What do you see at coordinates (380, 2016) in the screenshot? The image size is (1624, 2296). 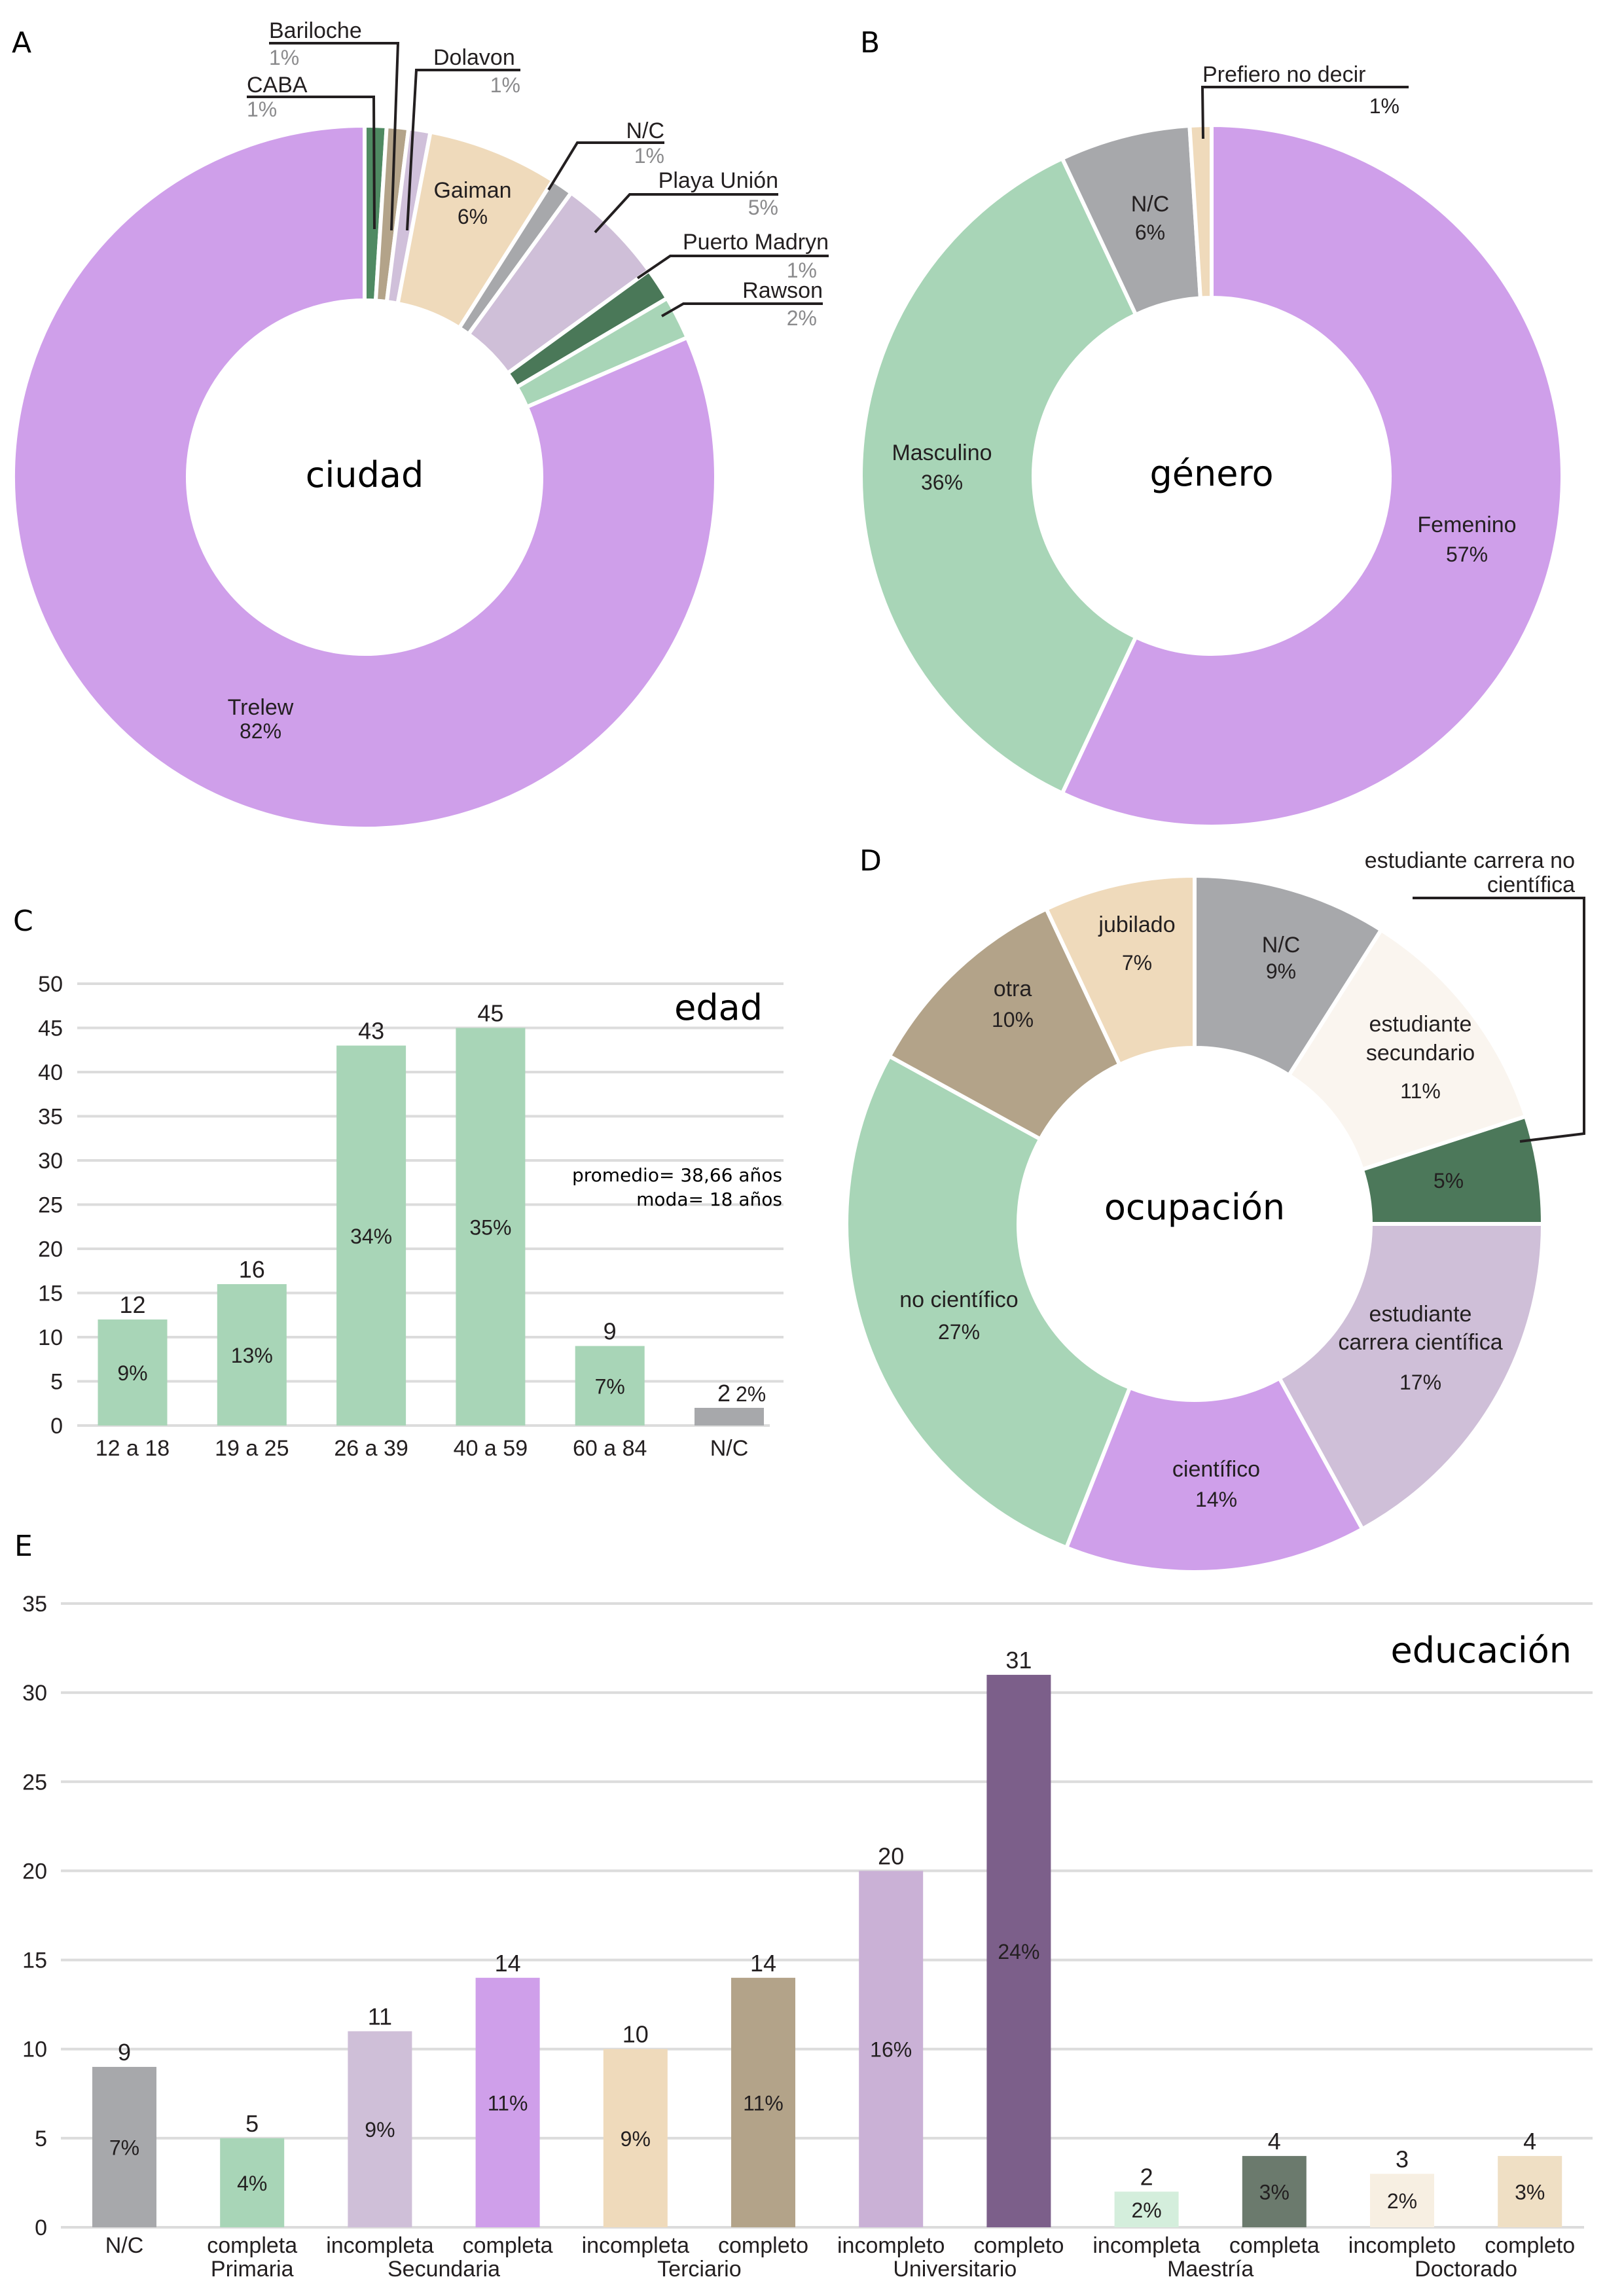 I see `bar-value-label: 11` at bounding box center [380, 2016].